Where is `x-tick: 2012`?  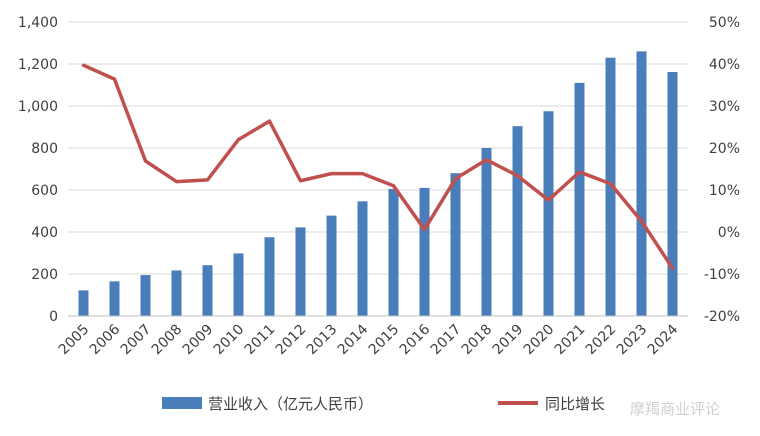 x-tick: 2012 is located at coordinates (291, 340).